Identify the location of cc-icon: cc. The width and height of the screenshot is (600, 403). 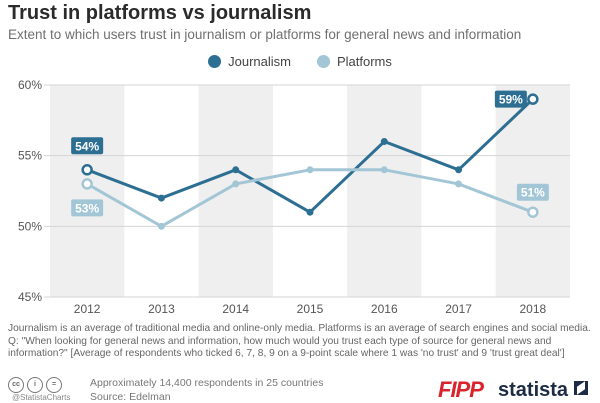
(16, 385).